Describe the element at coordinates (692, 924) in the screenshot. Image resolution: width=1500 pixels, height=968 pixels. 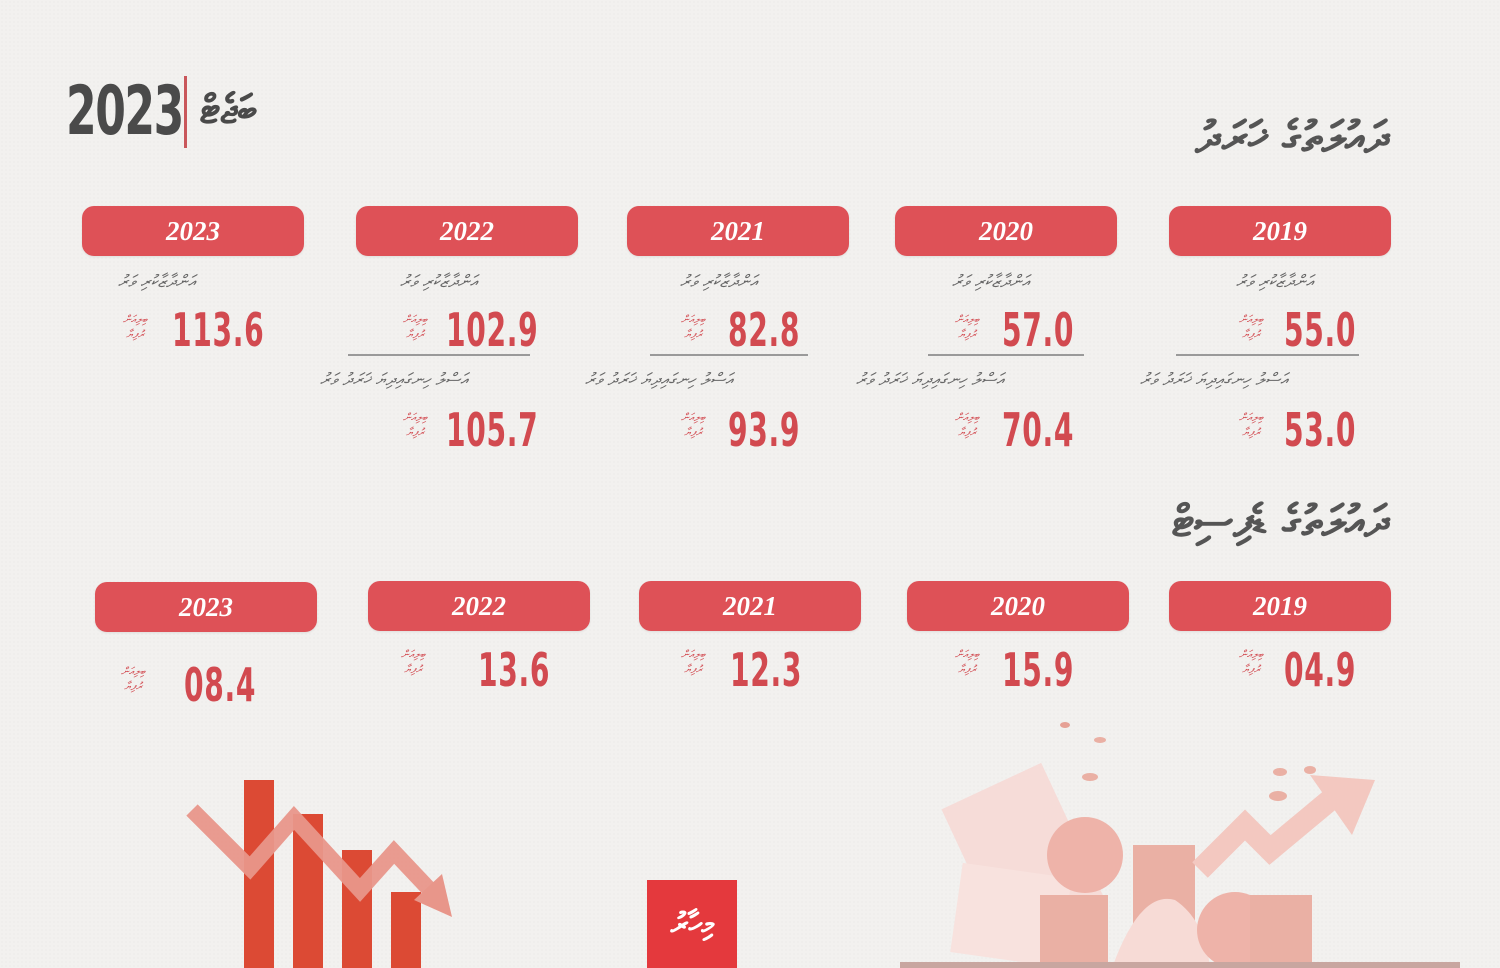
I see `logo: މިހާރު` at that location.